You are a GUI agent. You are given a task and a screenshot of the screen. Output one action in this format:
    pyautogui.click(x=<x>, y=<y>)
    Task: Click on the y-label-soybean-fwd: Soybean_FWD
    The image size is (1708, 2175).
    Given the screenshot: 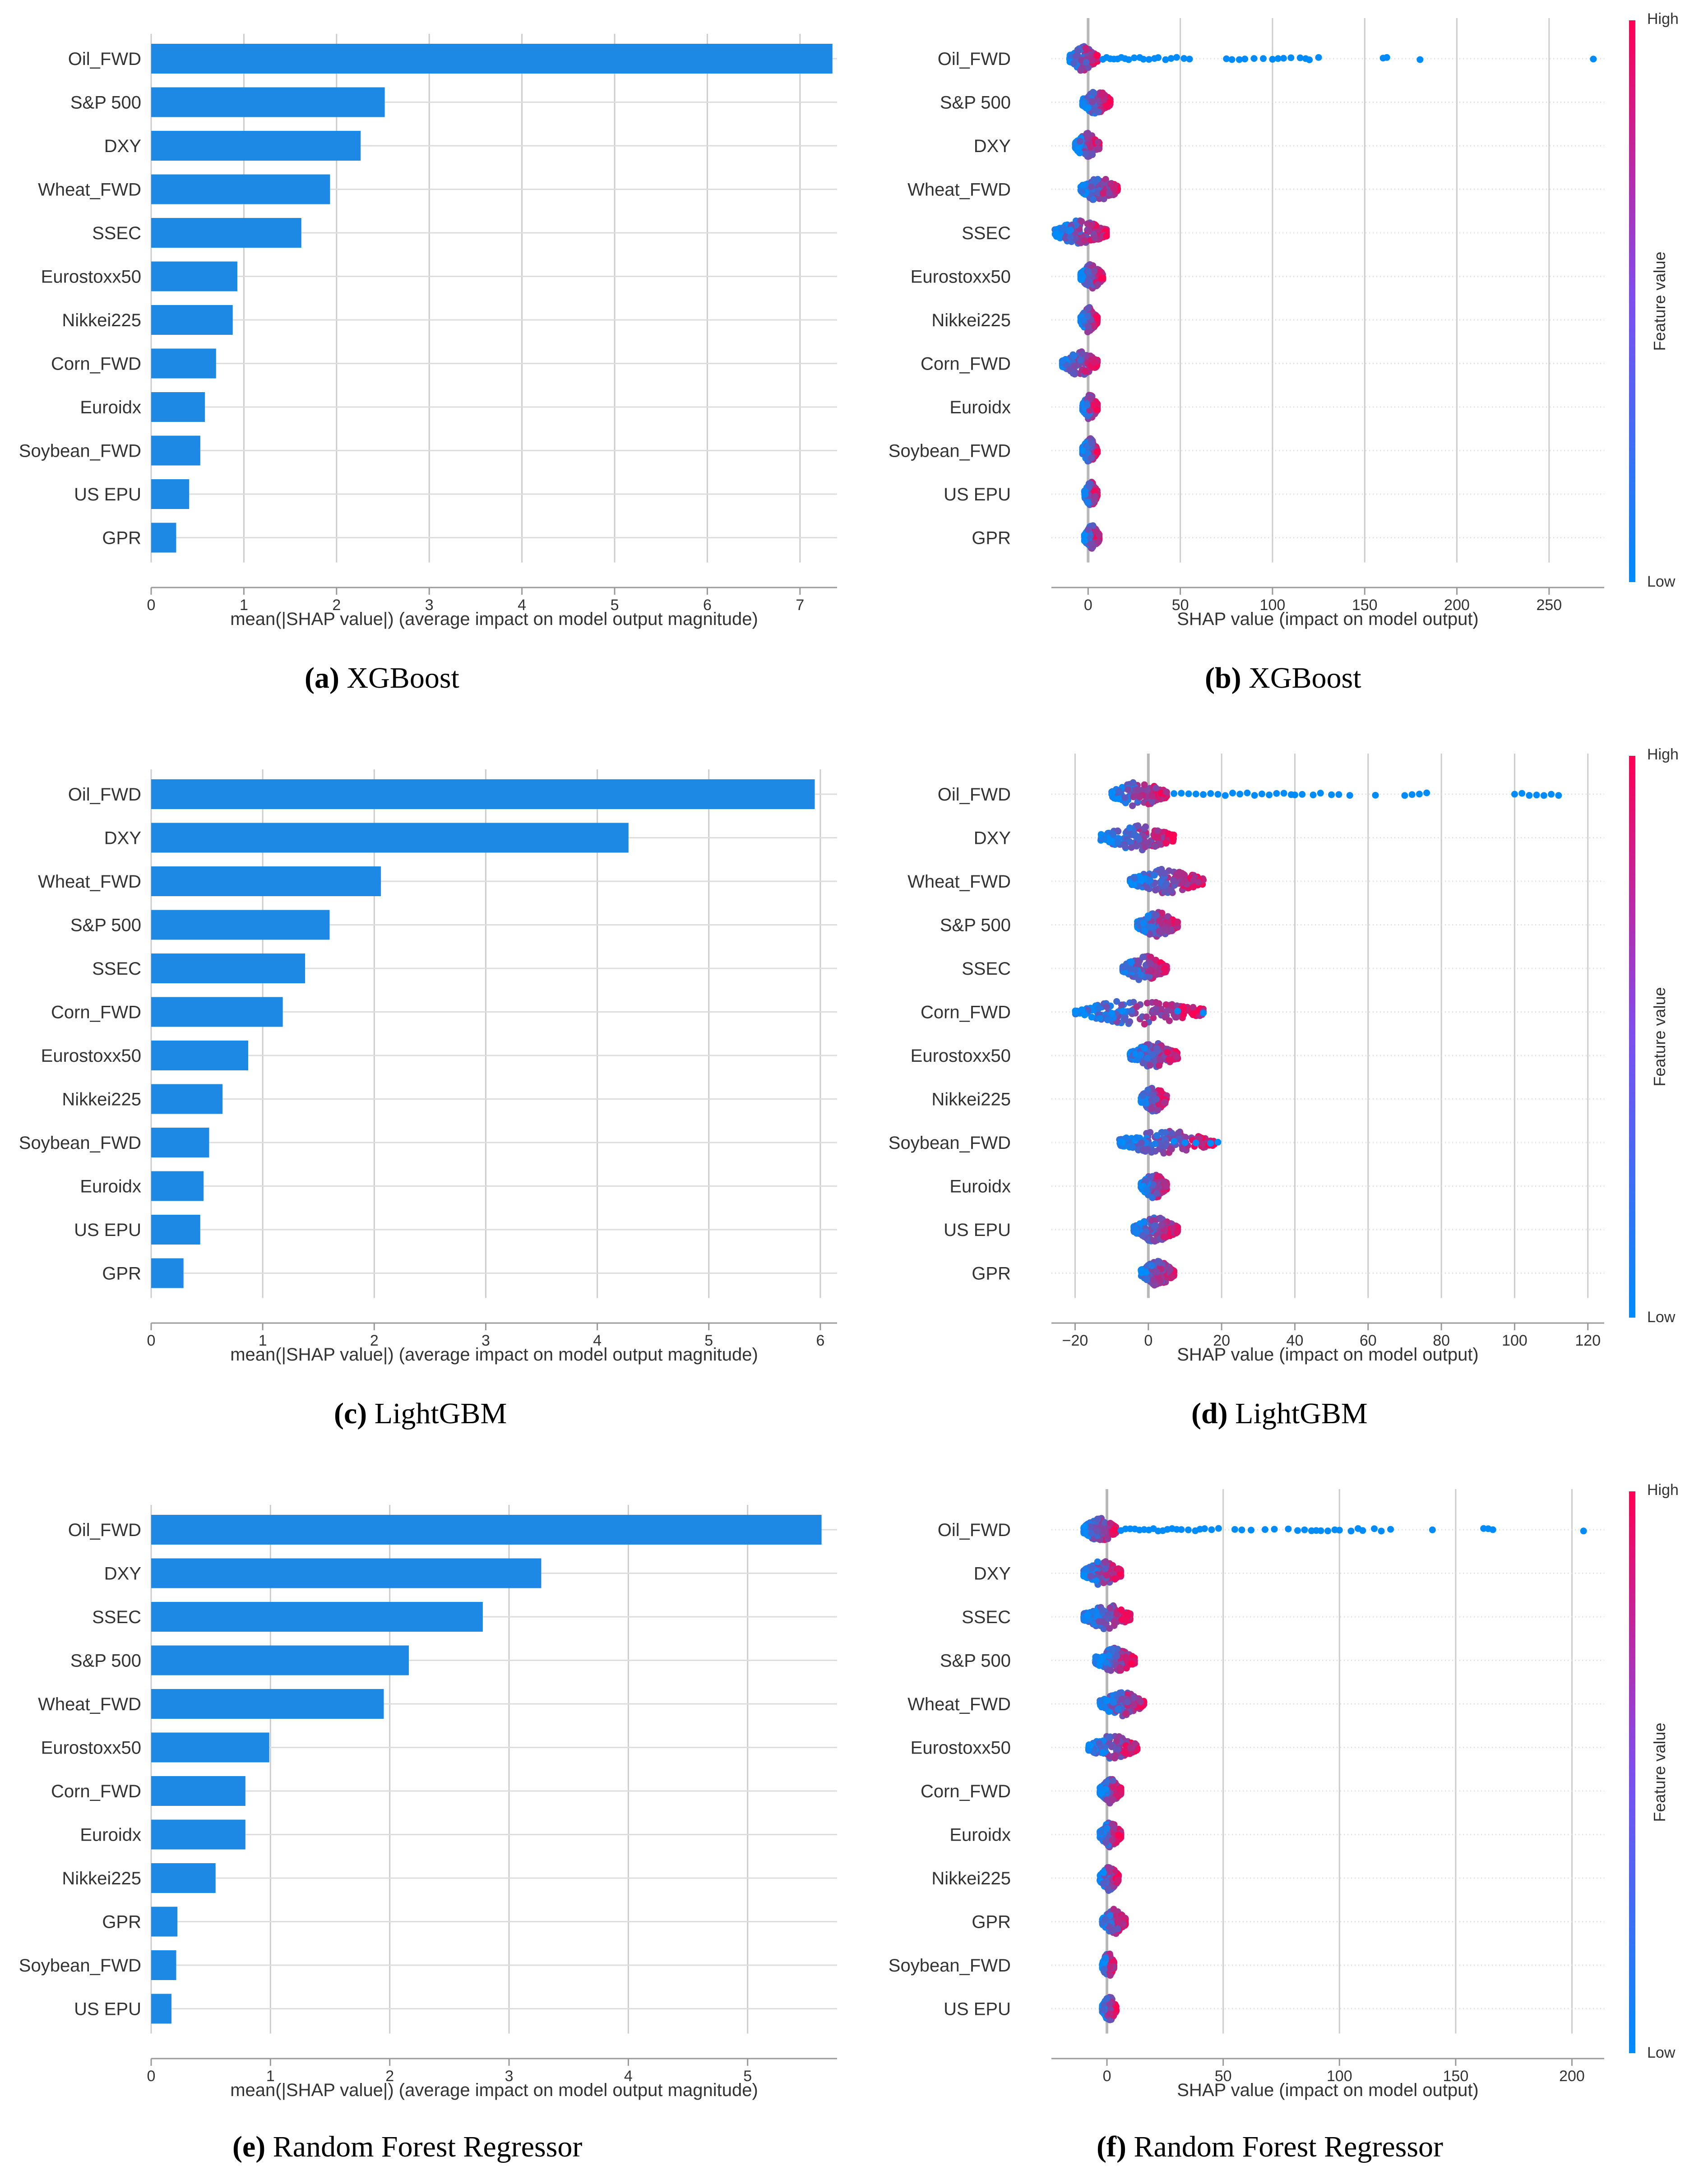 What is the action you would take?
    pyautogui.click(x=80, y=1966)
    